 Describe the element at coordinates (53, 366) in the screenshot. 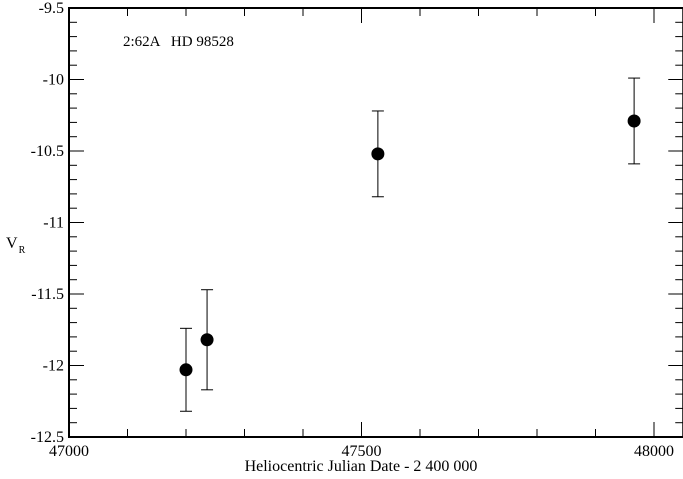

I see `y-tick-label: -12` at that location.